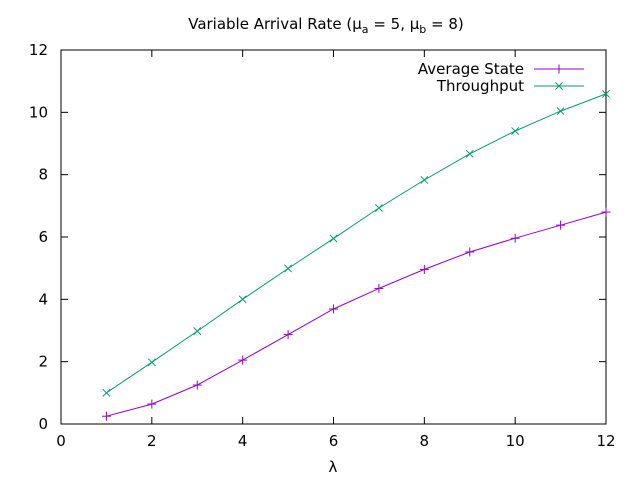 The width and height of the screenshot is (640, 480). What do you see at coordinates (43, 175) in the screenshot?
I see `y-tick-label: 8` at bounding box center [43, 175].